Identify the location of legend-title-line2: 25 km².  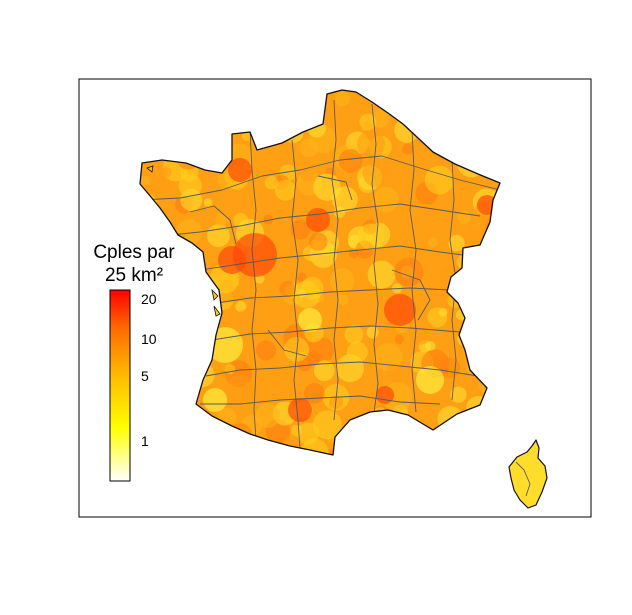
(134, 275).